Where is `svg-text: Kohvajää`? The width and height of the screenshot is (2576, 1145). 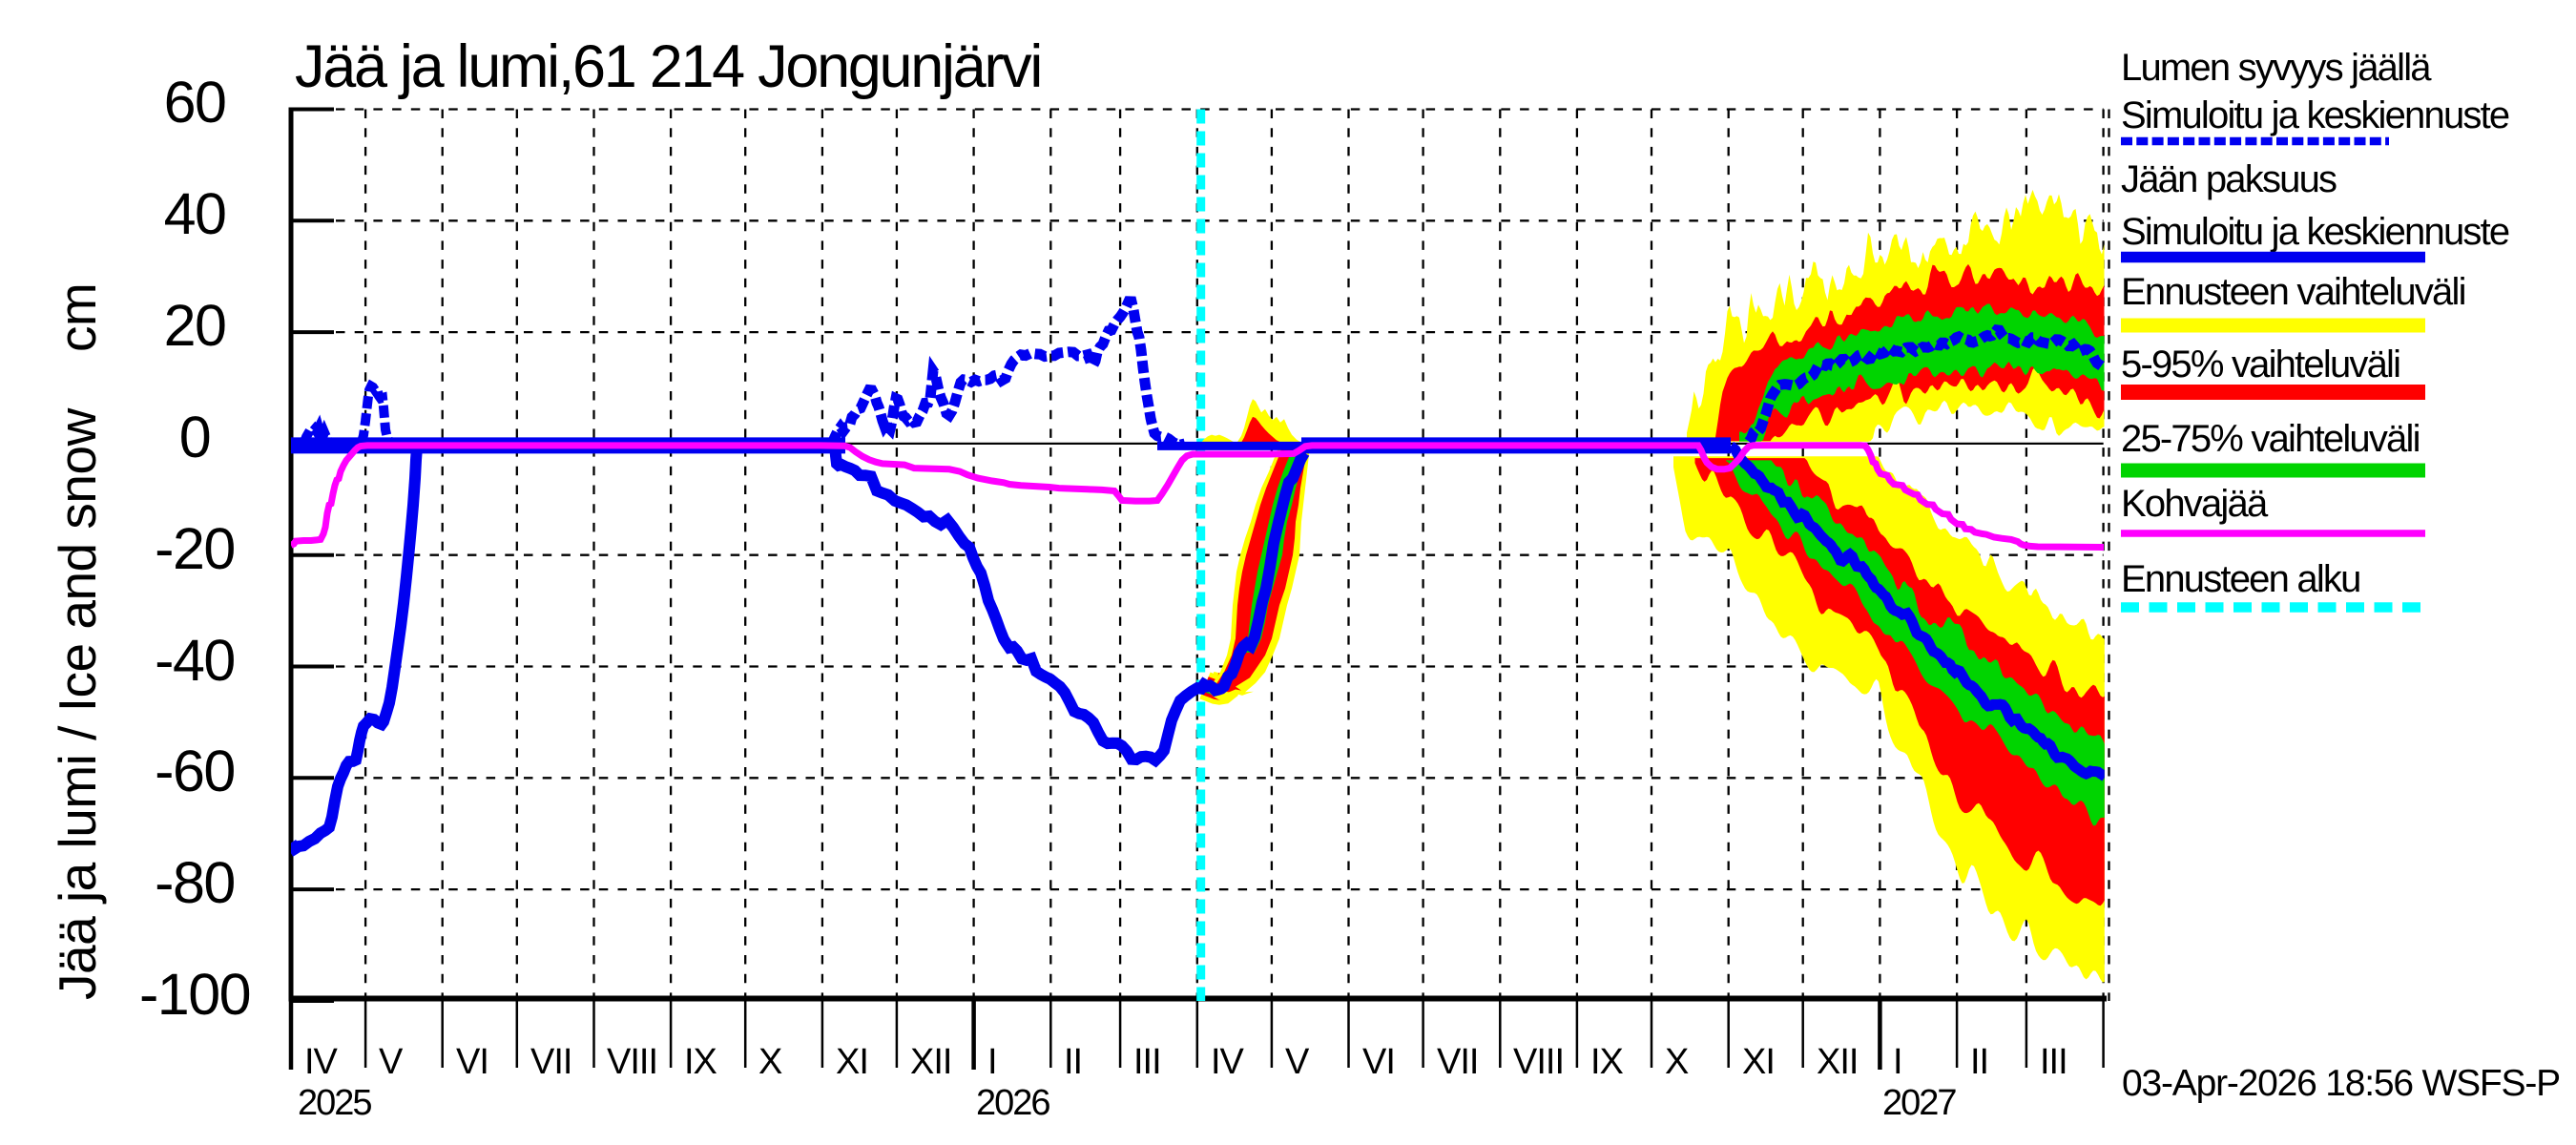
svg-text: Kohvajää is located at coordinates (2195, 504).